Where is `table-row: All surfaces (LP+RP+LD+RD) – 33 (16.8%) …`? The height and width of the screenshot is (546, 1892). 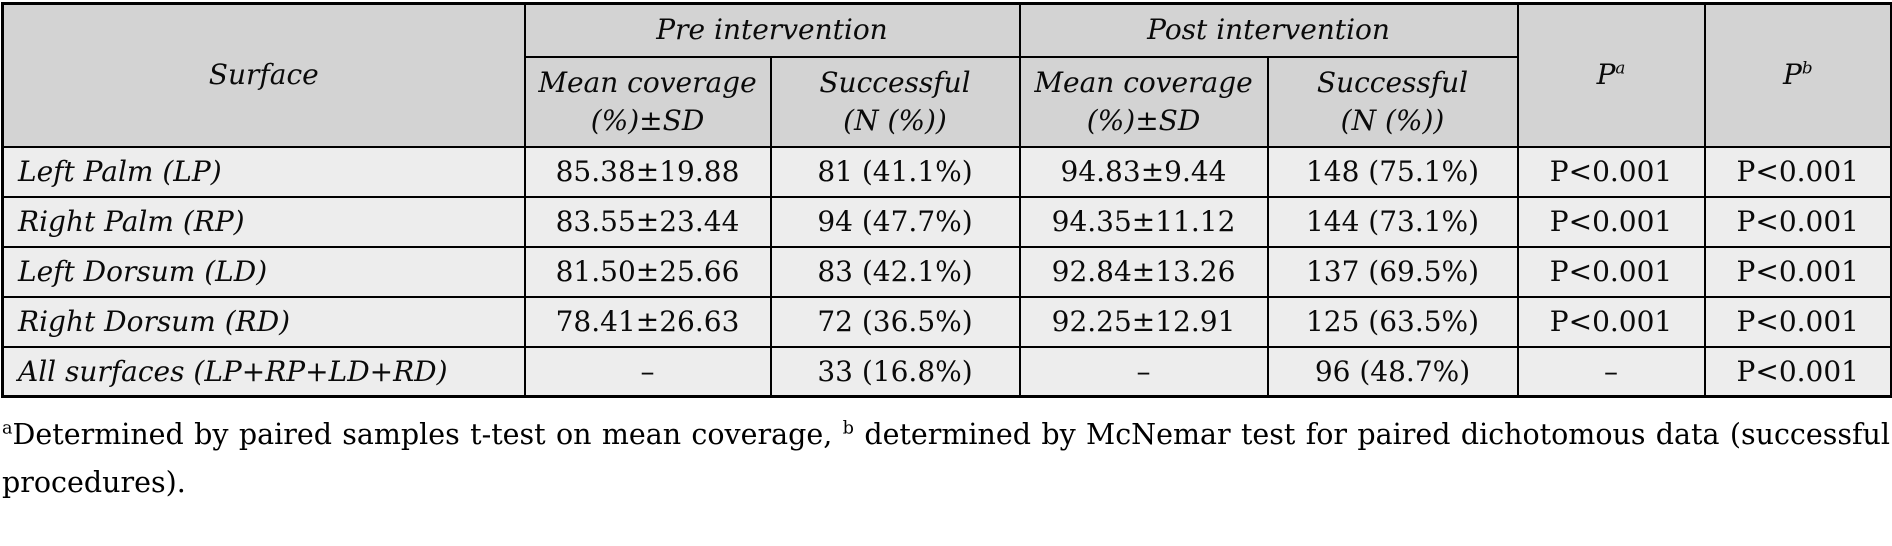 table-row: All surfaces (LP+RP+LD+RD) – 33 (16.8%) … is located at coordinates (946, 371).